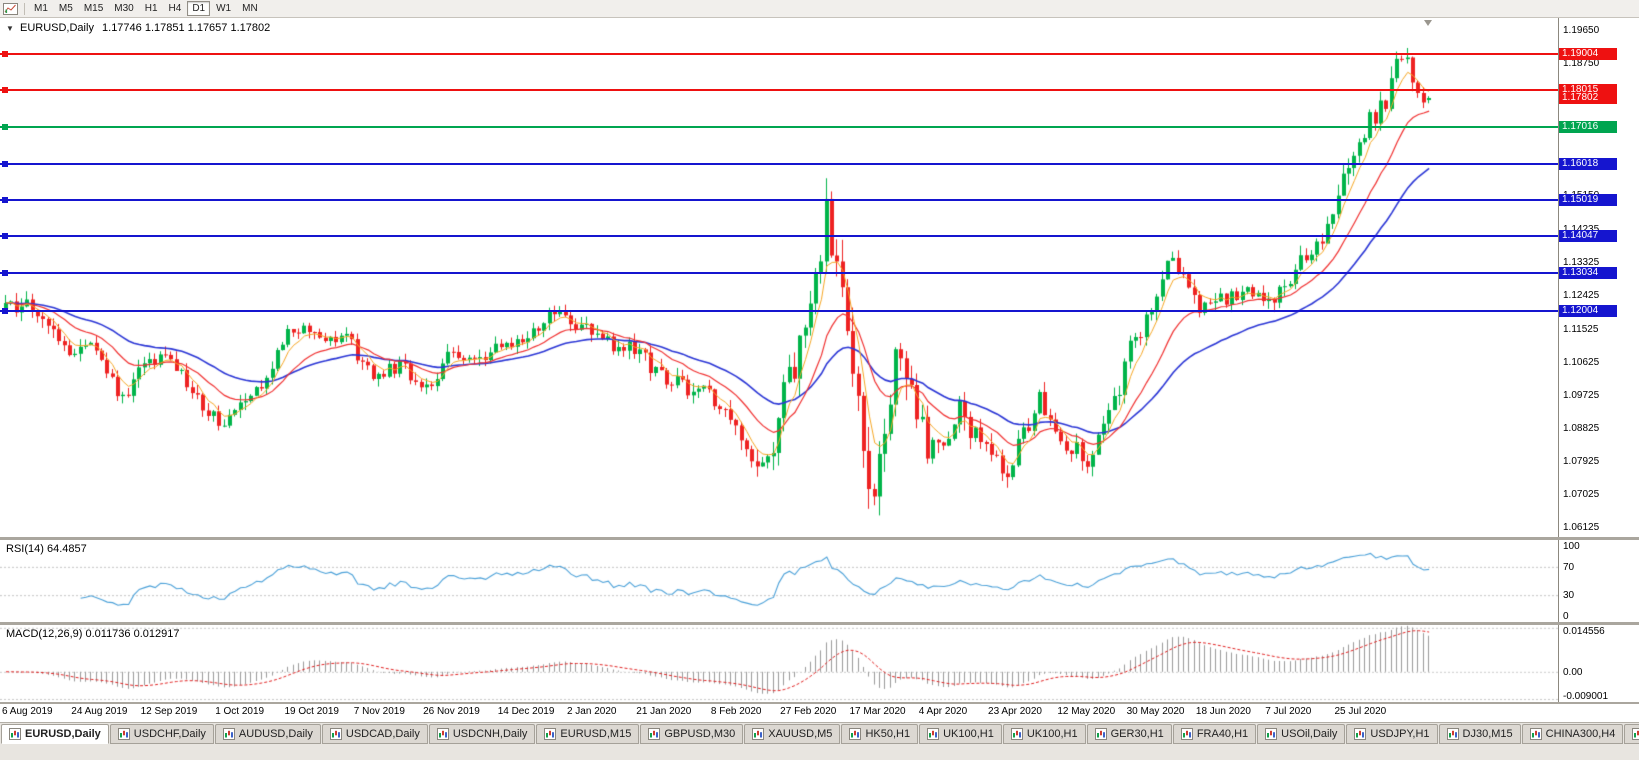 The image size is (1639, 760). I want to click on chart-tab-xauusd-m5: XAUUSD,M5, so click(792, 734).